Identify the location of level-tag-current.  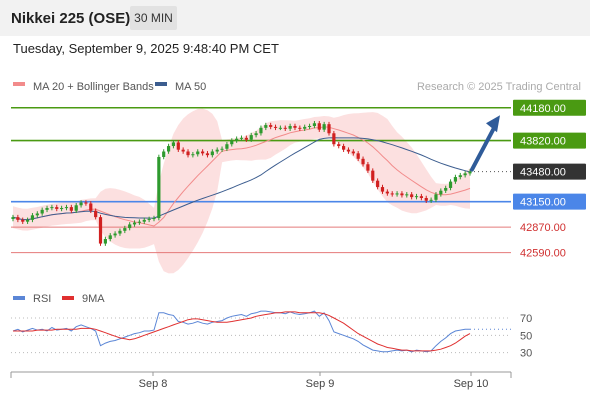
(549, 171).